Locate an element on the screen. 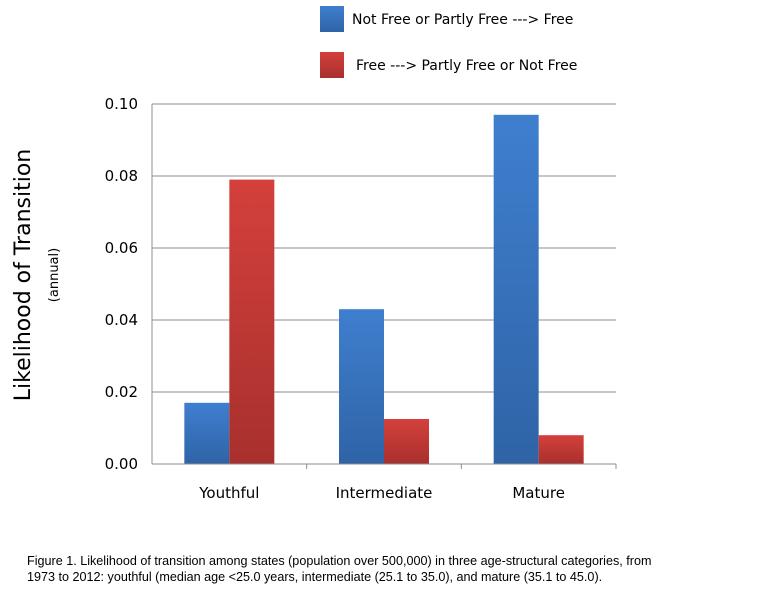 The height and width of the screenshot is (596, 764). x-category-label: Youthful is located at coordinates (228, 493).